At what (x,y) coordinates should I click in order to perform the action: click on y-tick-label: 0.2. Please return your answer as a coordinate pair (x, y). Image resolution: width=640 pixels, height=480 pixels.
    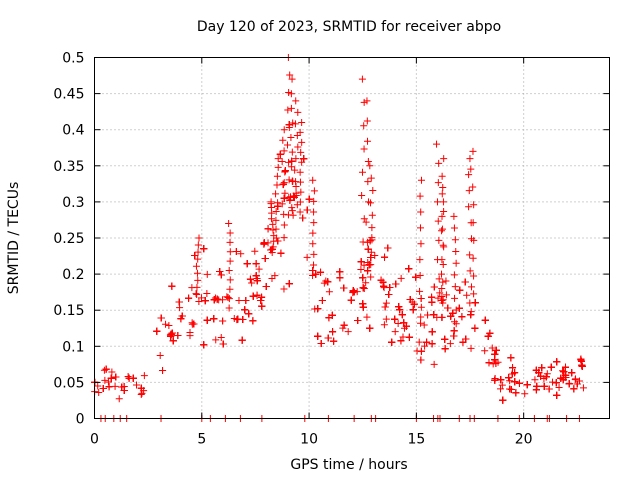
    Looking at the image, I should click on (73, 275).